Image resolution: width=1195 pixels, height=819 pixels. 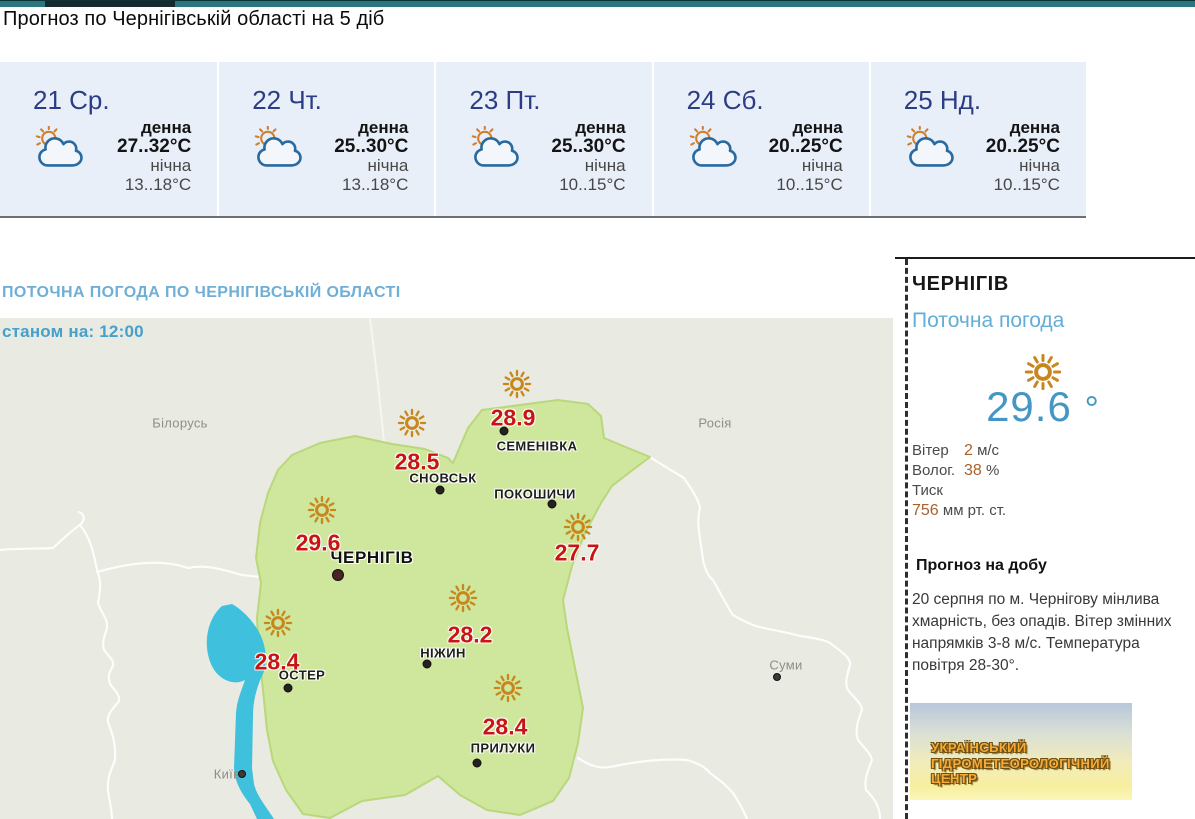 What do you see at coordinates (73, 331) in the screenshot?
I see `as-of-timestamp: станом на: 12:00` at bounding box center [73, 331].